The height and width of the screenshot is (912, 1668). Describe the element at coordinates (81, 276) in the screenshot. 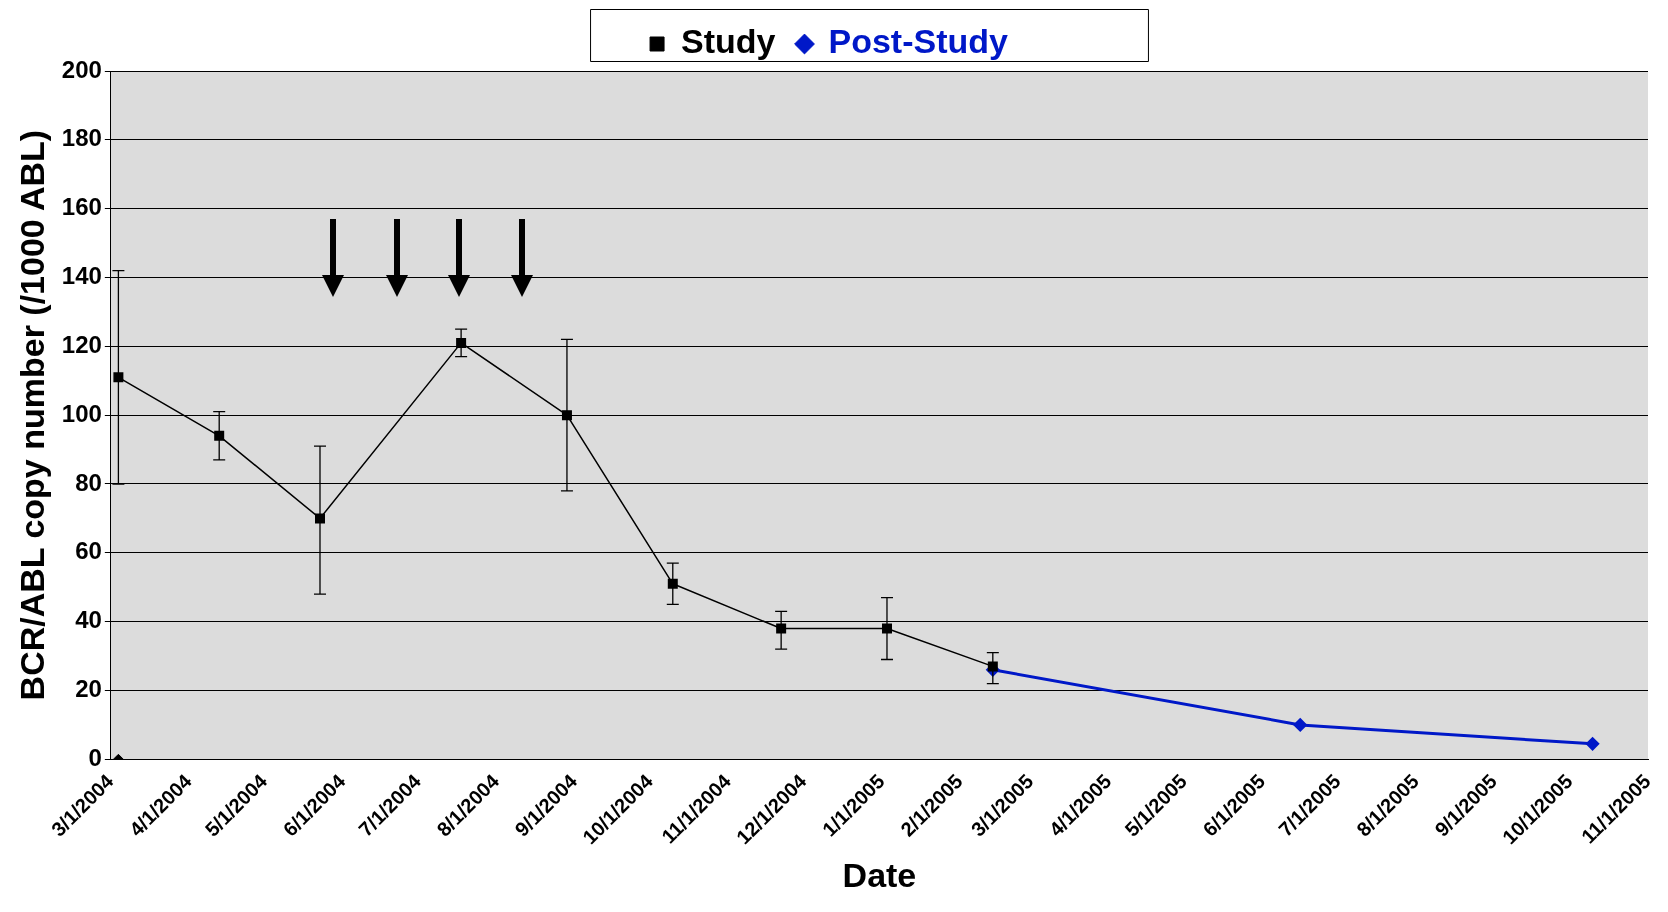

I see `y-tick-label: 140` at that location.